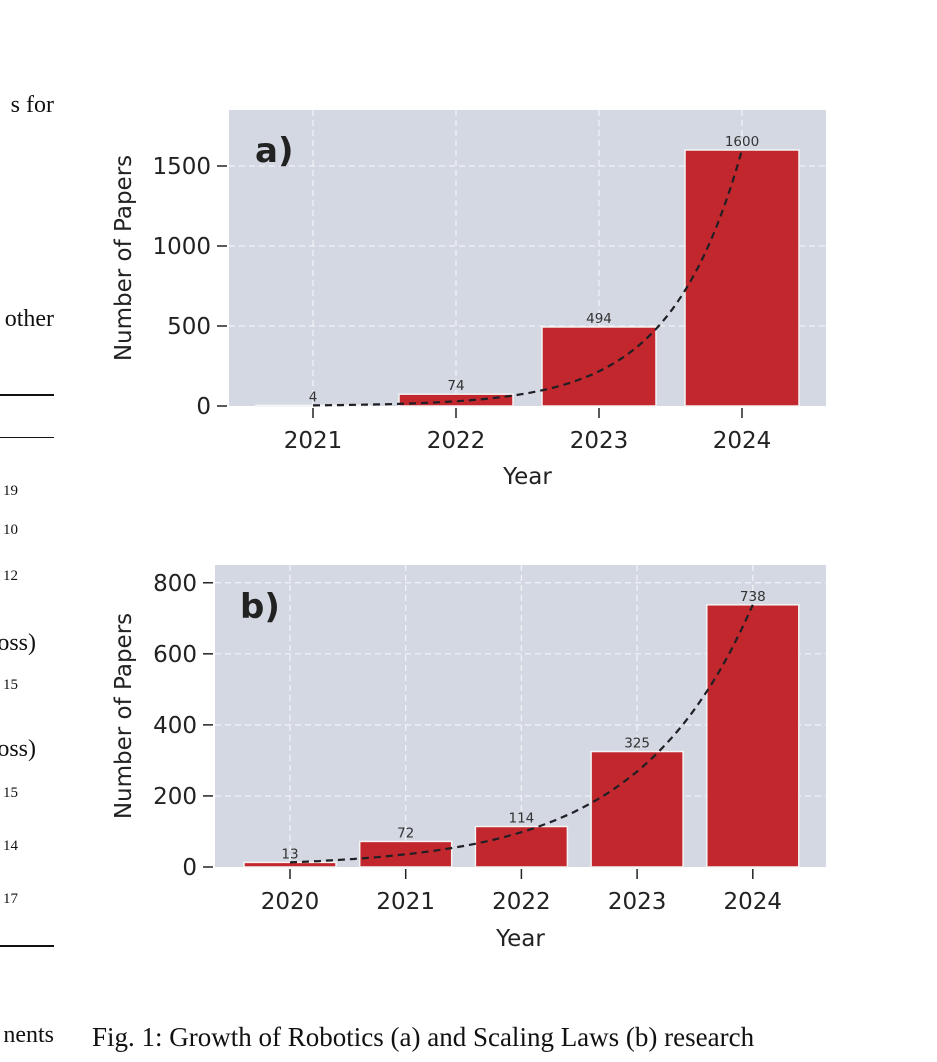 The image size is (937, 1062). I want to click on left-text-fragment: 19, so click(10, 491).